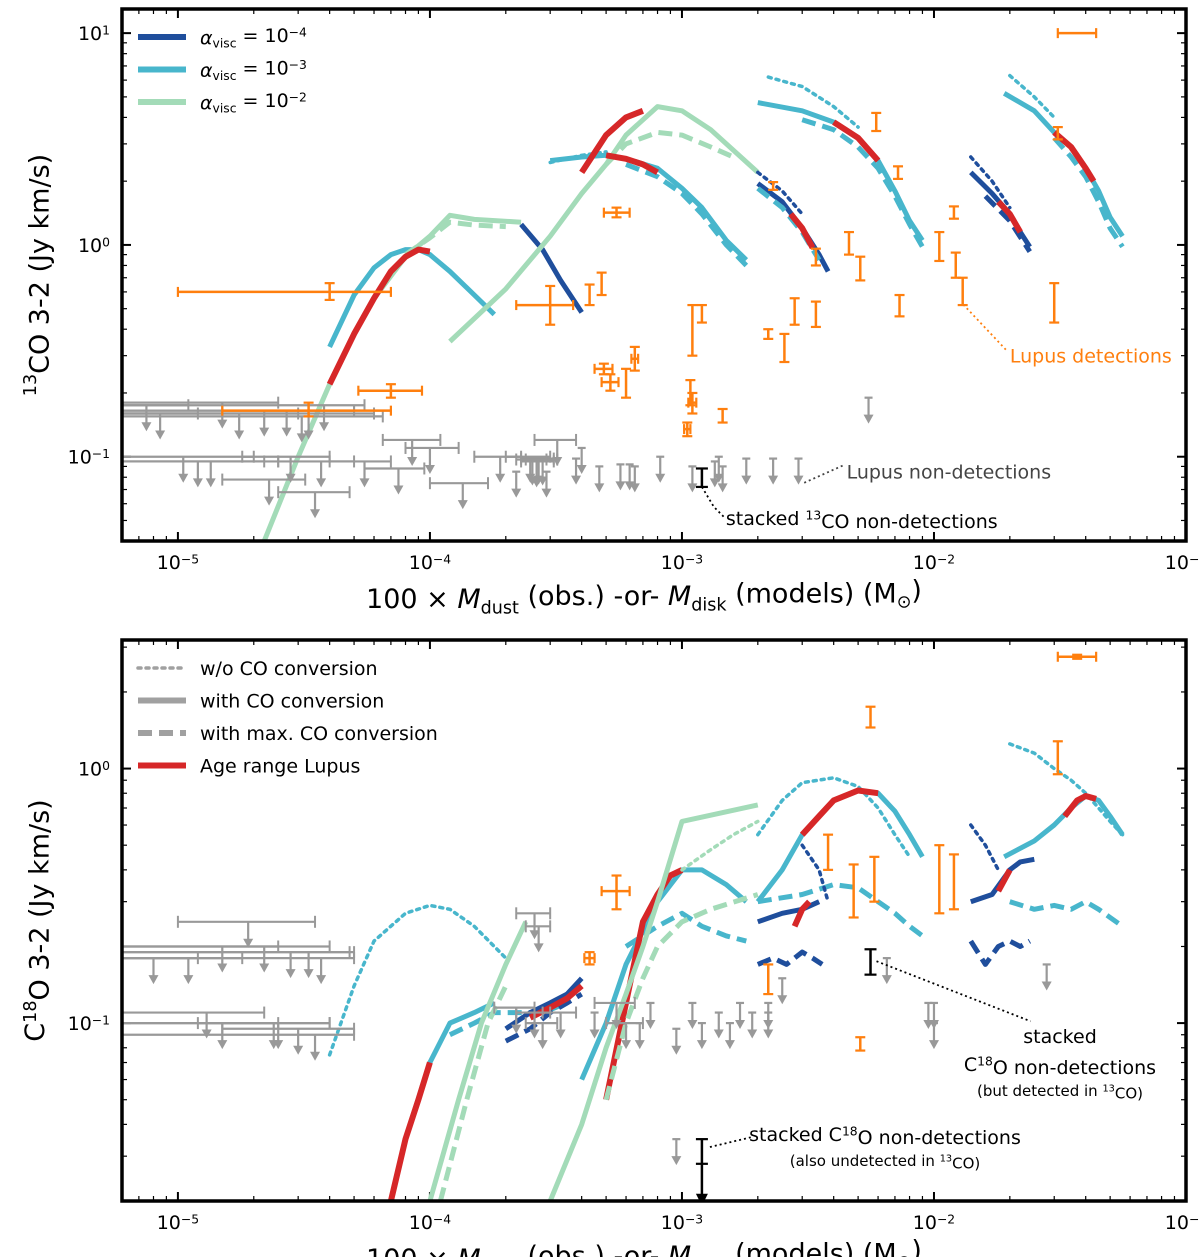 The width and height of the screenshot is (1200, 1257). I want to click on stacked-c18o-label-1: stacked, so click(1060, 1037).